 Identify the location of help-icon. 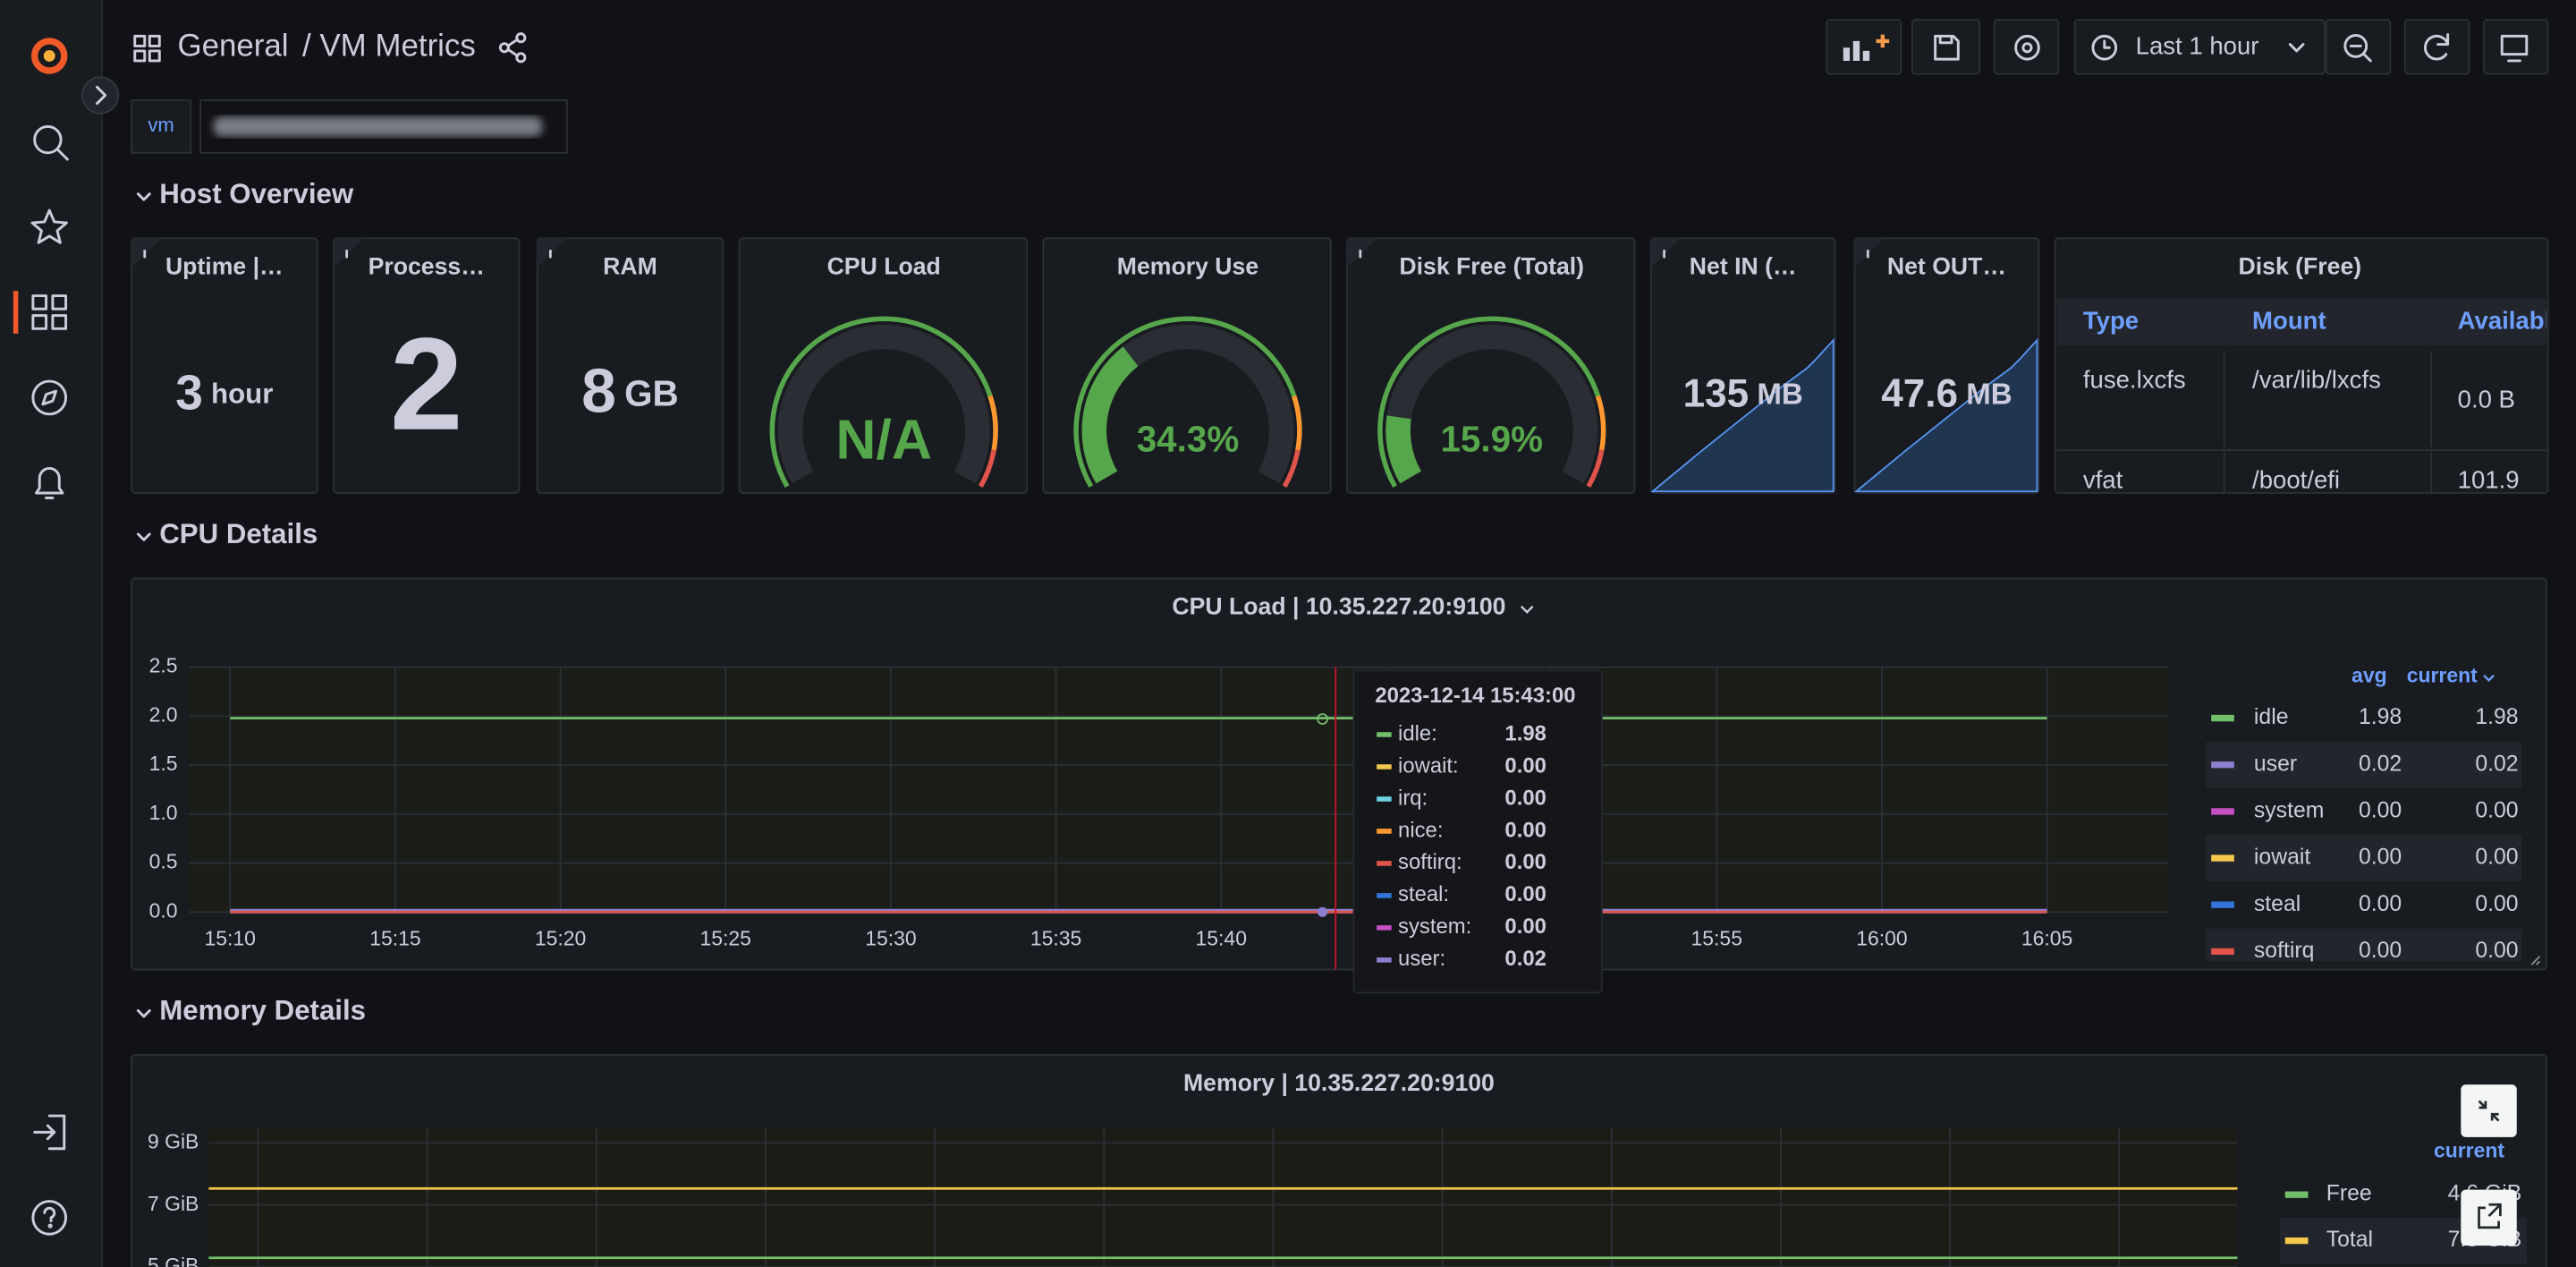
(49, 1218).